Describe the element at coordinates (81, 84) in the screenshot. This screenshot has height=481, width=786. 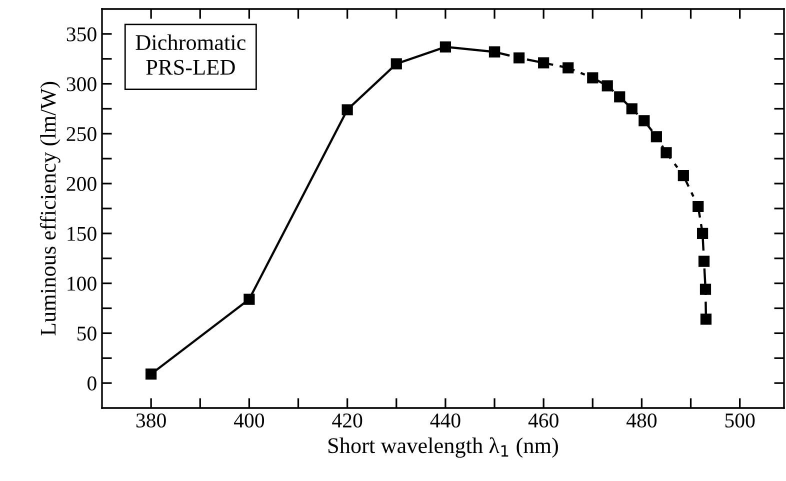
I see `y-tick-label: 300` at that location.